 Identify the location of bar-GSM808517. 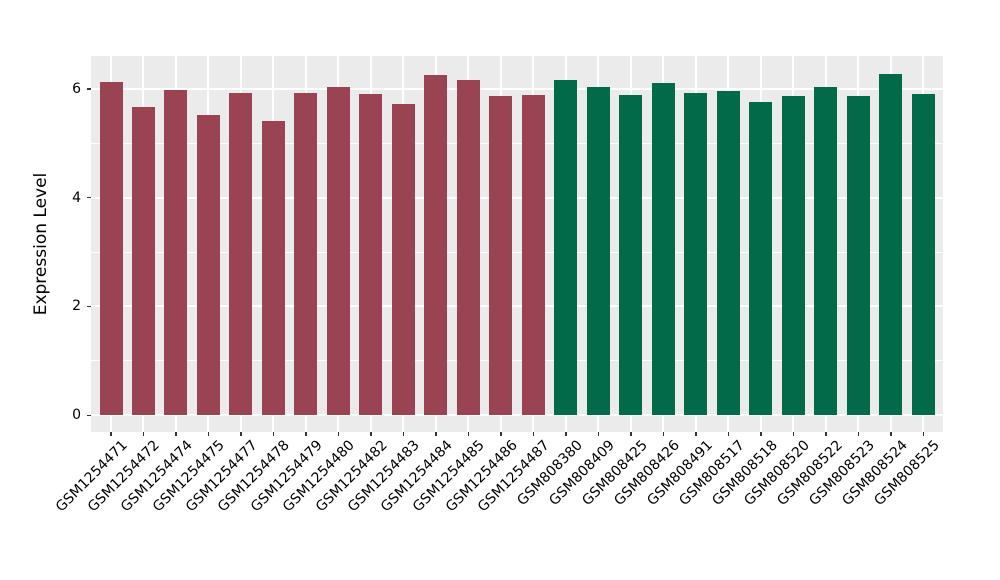
(728, 253).